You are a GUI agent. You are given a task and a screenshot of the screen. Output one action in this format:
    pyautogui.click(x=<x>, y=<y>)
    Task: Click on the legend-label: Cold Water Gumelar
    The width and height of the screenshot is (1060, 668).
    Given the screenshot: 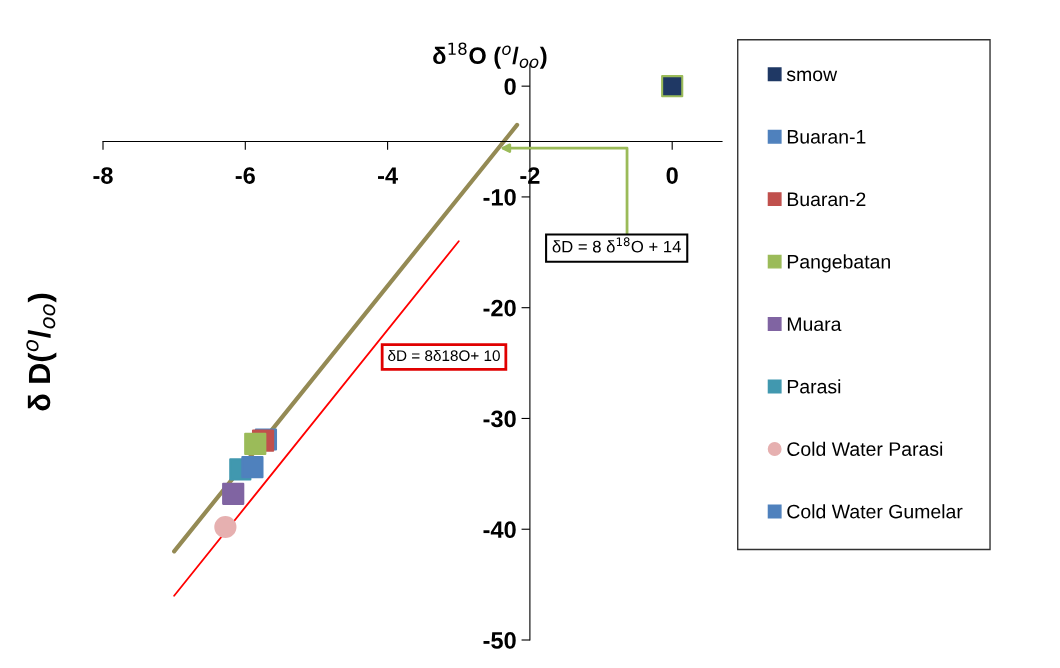 What is the action you would take?
    pyautogui.click(x=875, y=511)
    